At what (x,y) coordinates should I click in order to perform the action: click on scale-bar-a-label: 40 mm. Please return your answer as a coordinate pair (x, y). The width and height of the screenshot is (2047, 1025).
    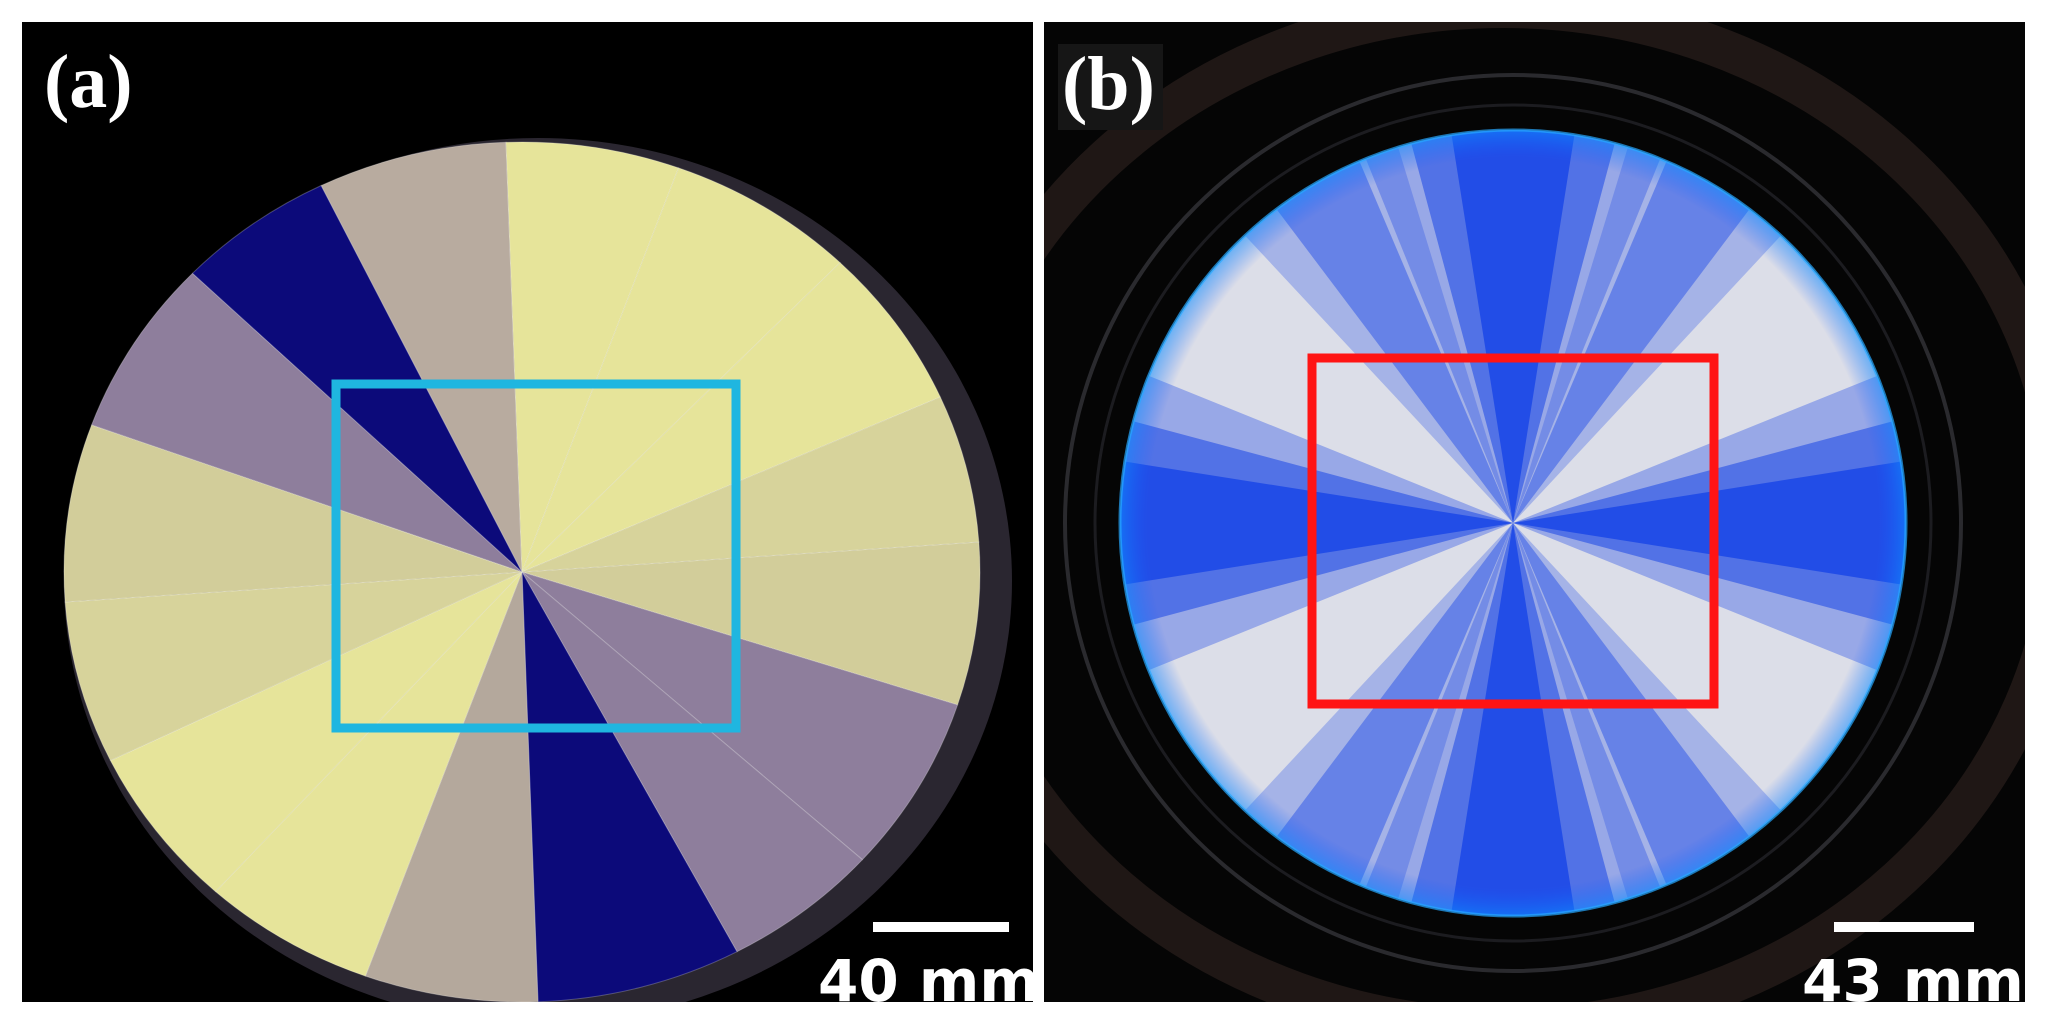
    Looking at the image, I should click on (929, 981).